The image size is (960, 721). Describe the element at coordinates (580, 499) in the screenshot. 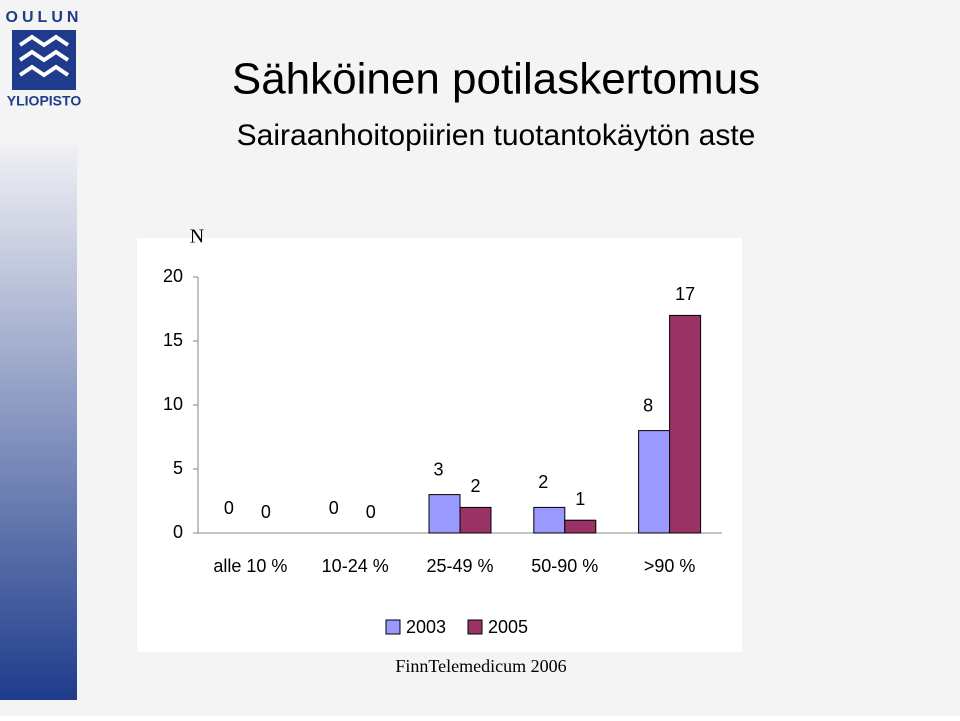

I see `value-label: 1` at that location.